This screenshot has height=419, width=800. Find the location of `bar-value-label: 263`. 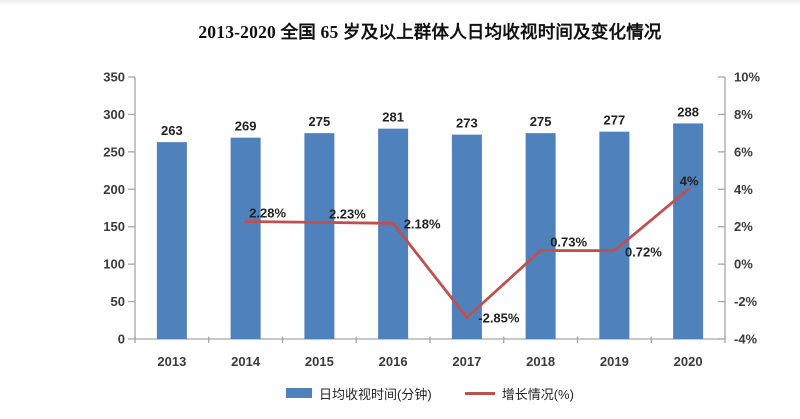

bar-value-label: 263 is located at coordinates (172, 130).